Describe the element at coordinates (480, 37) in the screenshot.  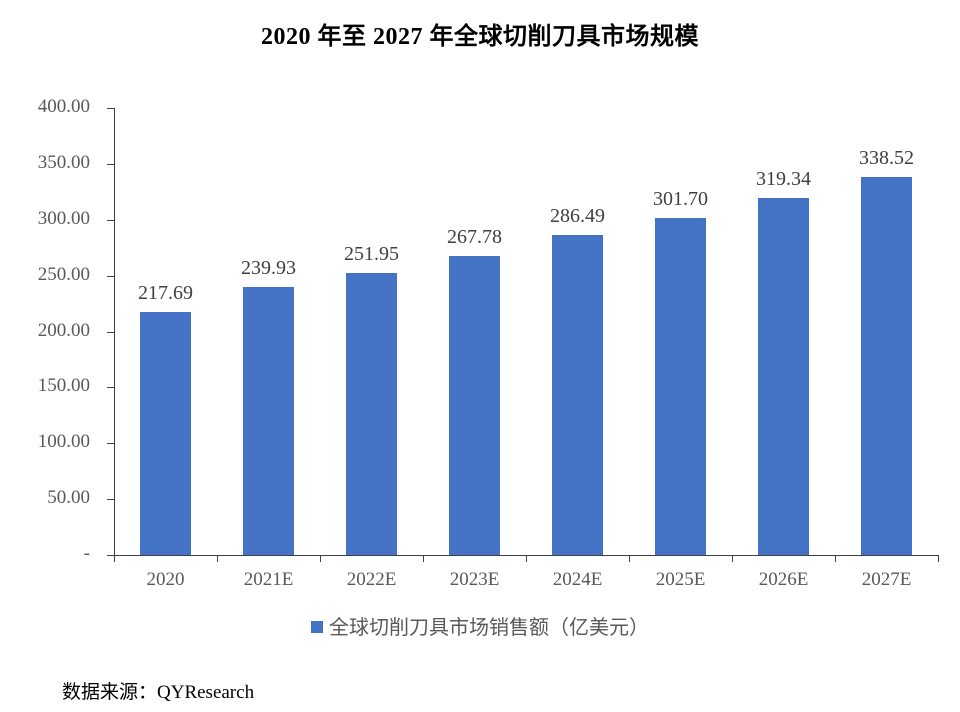
I see `chart-title: 2020 年至 2027 年全球切削刀具市场规模` at that location.